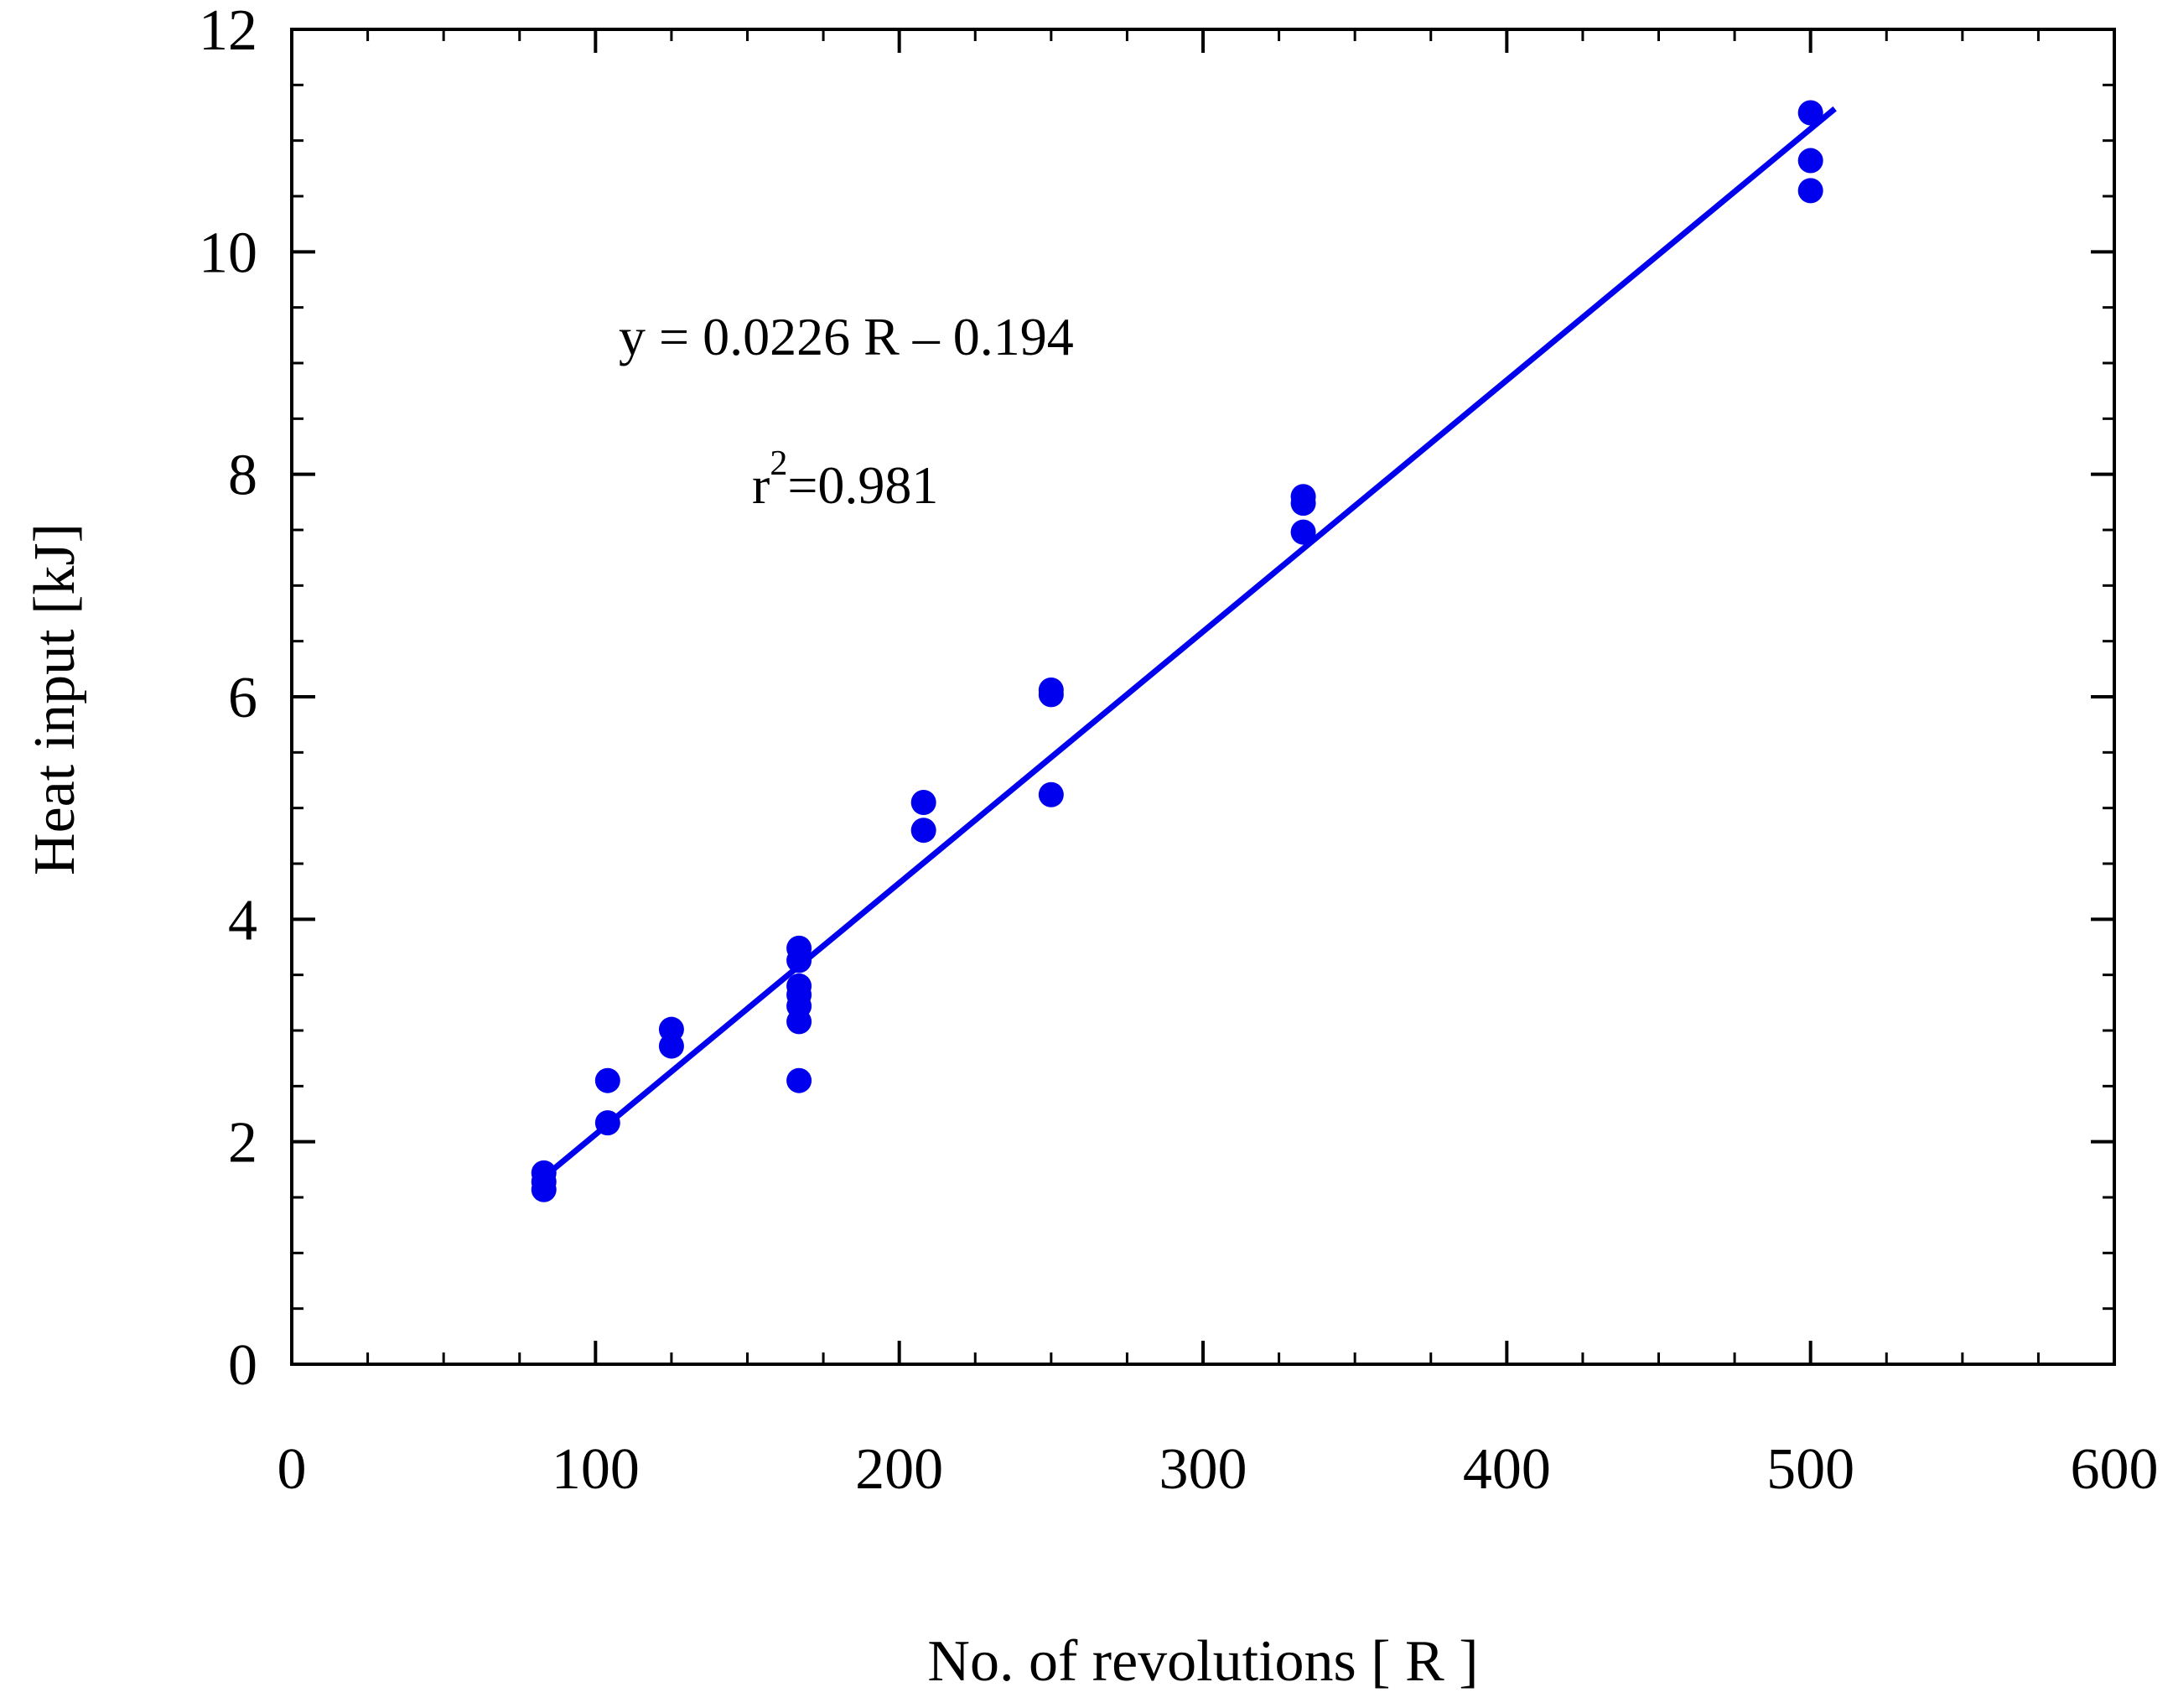 The height and width of the screenshot is (1708, 2173). Describe the element at coordinates (243, 1143) in the screenshot. I see `y-tick-label: 2` at that location.